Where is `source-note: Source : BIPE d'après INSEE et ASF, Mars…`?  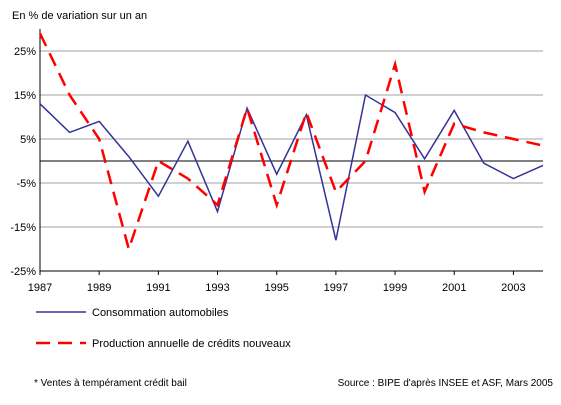
source-note: Source : BIPE d'après INSEE et ASF, Mars… is located at coordinates (446, 383).